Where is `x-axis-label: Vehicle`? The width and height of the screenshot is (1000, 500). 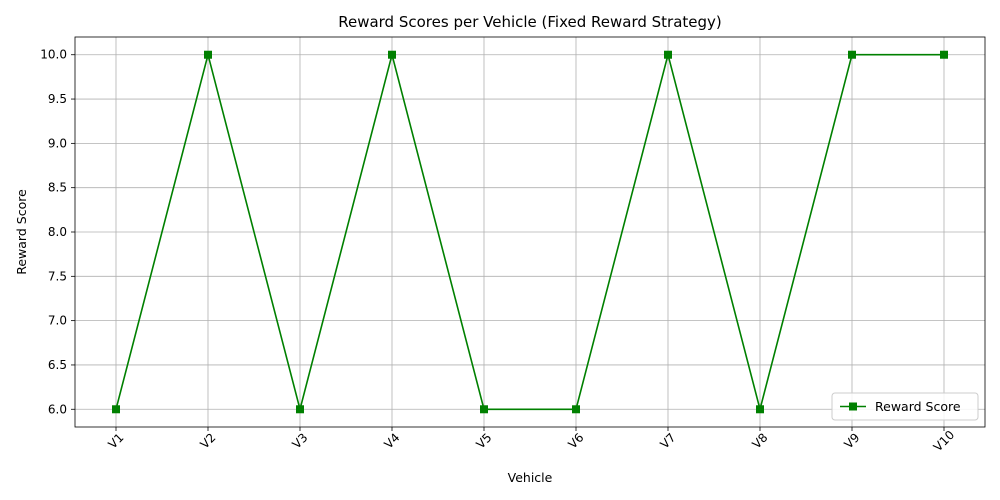
x-axis-label: Vehicle is located at coordinates (530, 477).